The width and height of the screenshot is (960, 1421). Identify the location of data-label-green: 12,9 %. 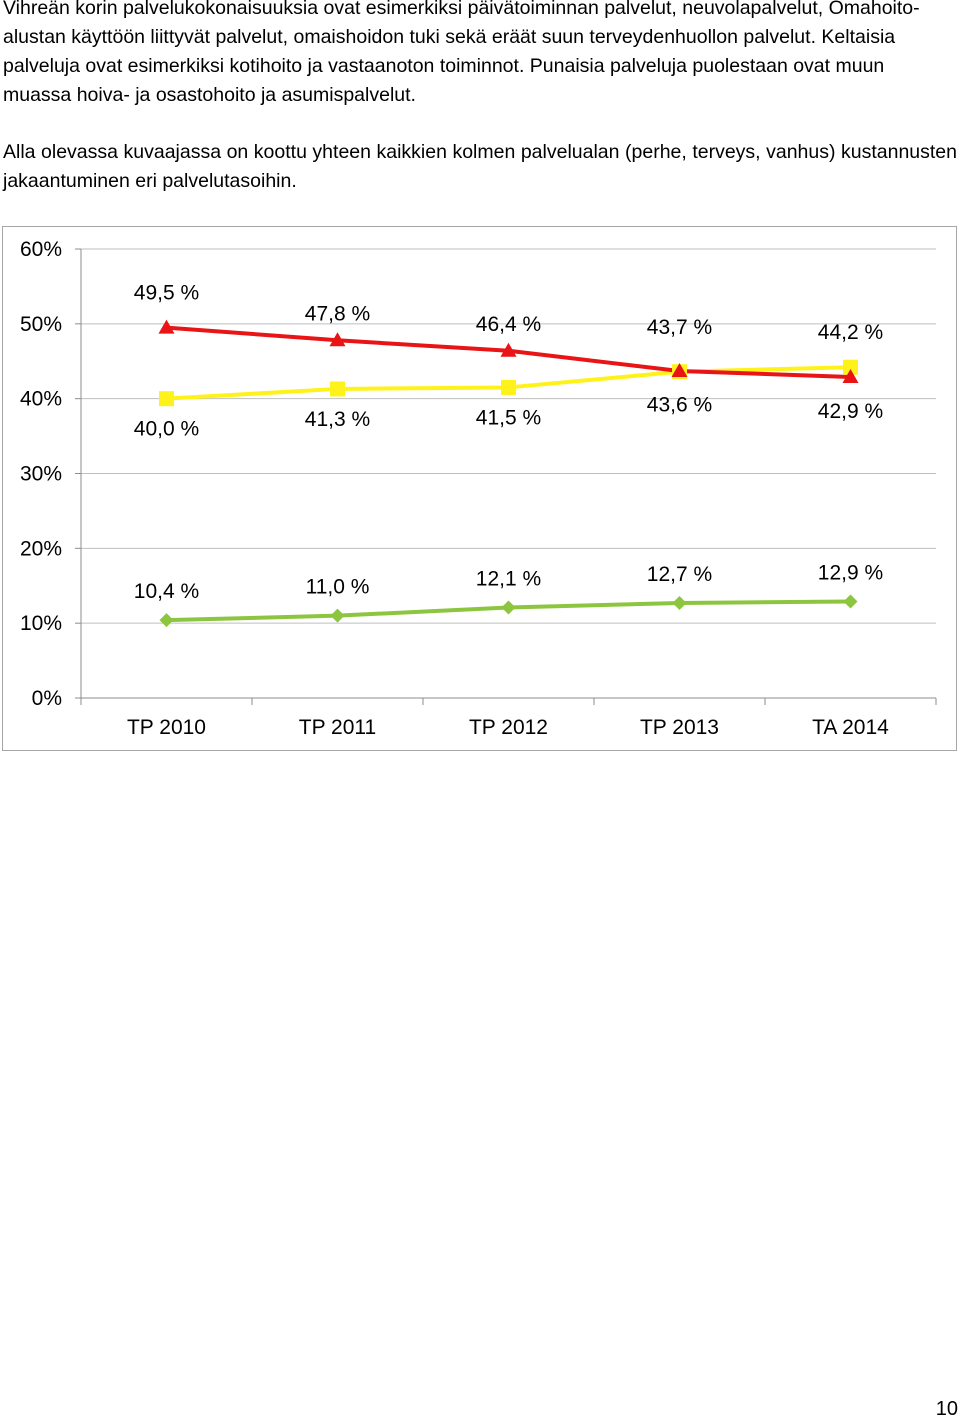
(850, 572).